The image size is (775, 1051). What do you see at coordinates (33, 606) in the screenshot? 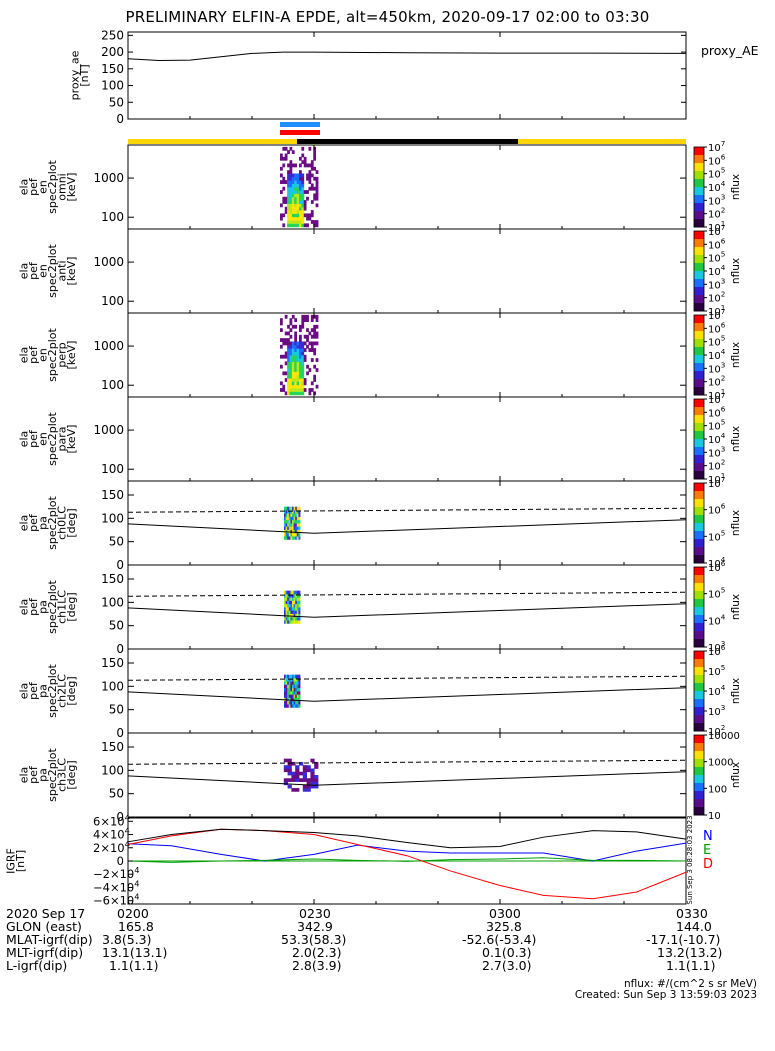
I see `axis-label-line: pef` at bounding box center [33, 606].